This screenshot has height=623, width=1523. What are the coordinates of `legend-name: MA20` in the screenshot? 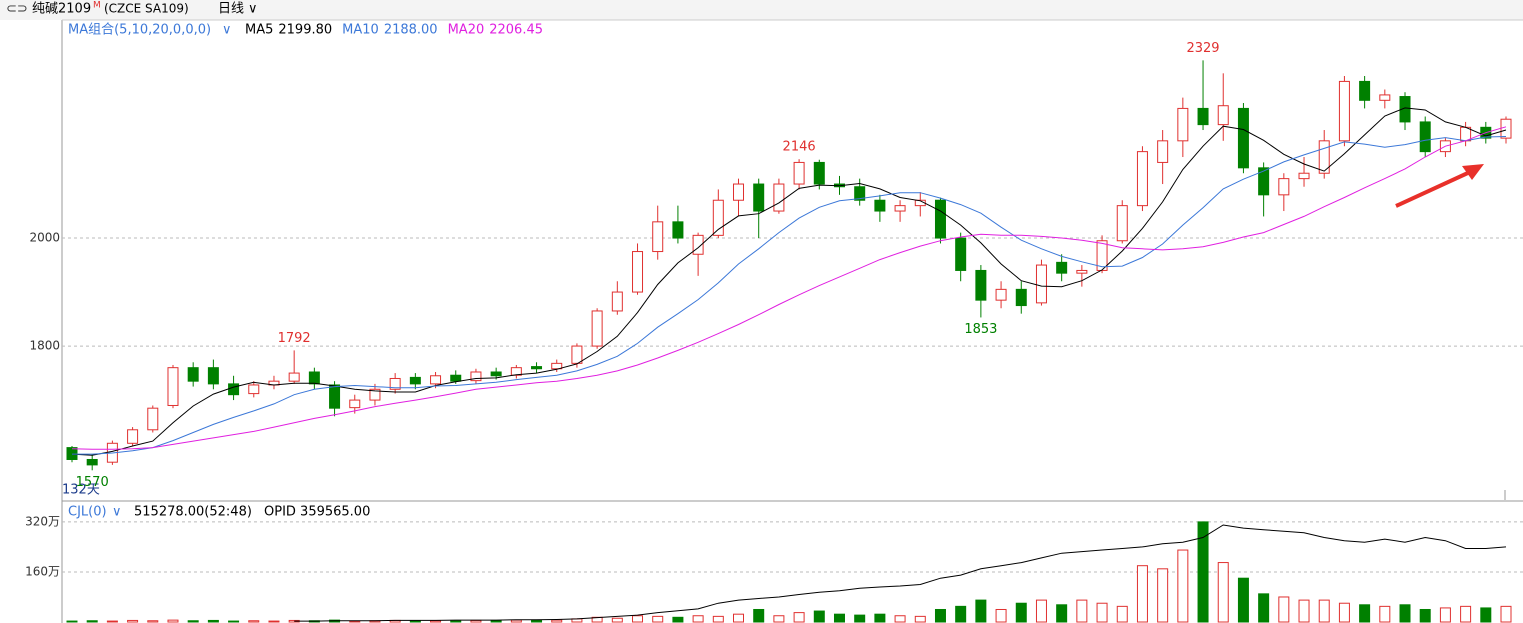 It's located at (466, 30).